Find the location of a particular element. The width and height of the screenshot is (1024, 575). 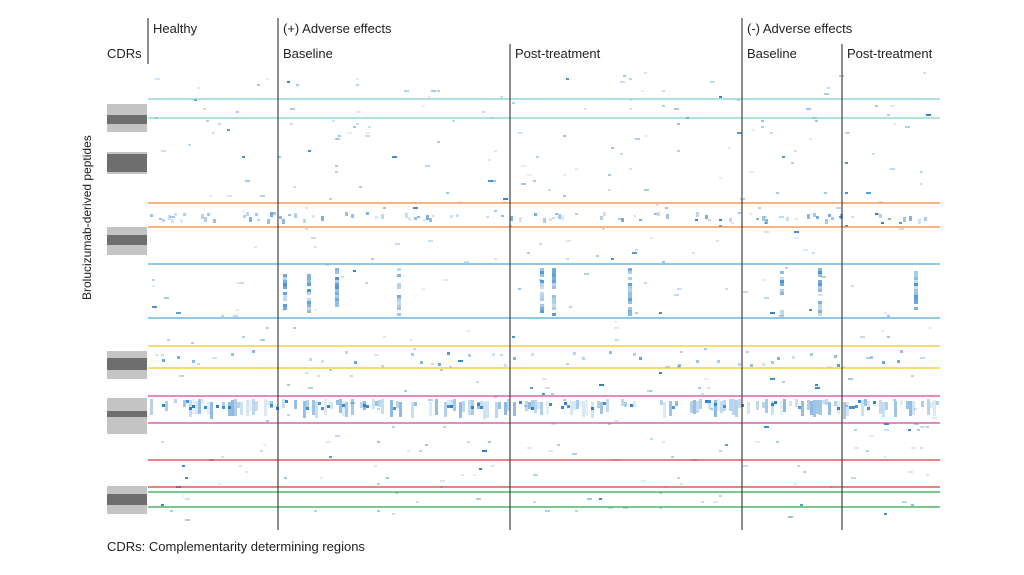

subgroup-label-pos-baseline: Baseline is located at coordinates (308, 53).